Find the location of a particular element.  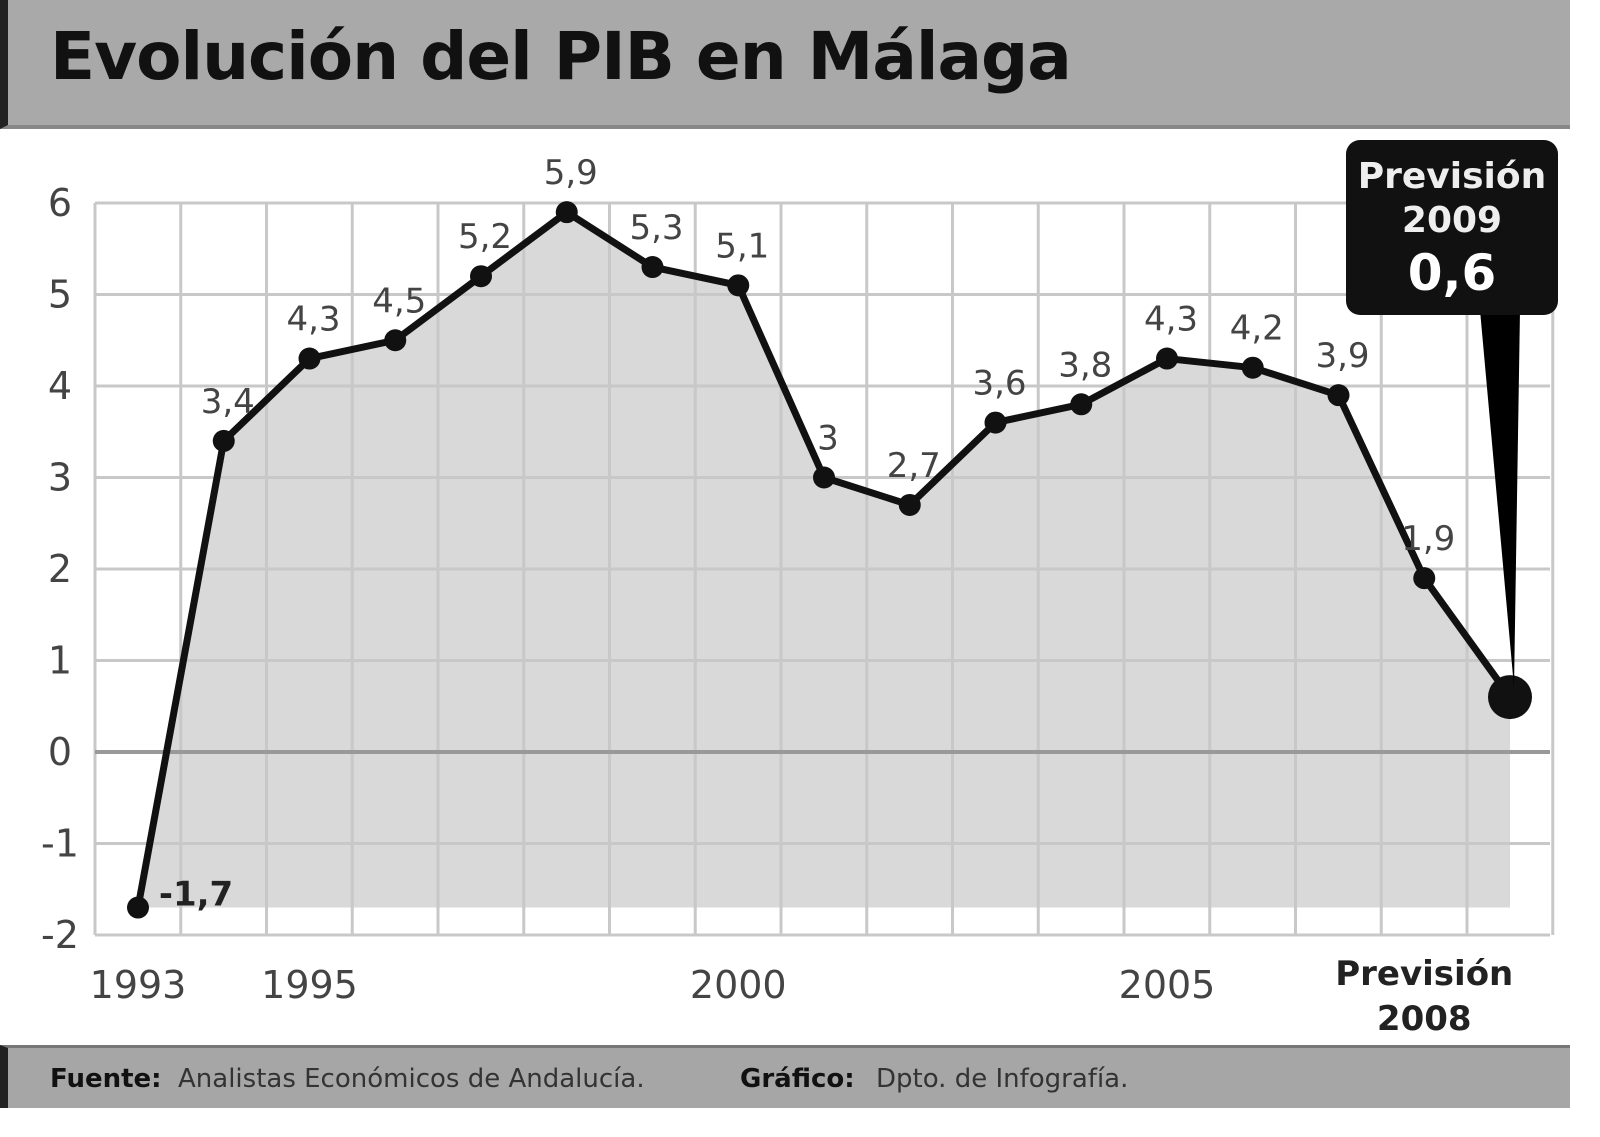

y-tick-label: 1 is located at coordinates (60, 661).